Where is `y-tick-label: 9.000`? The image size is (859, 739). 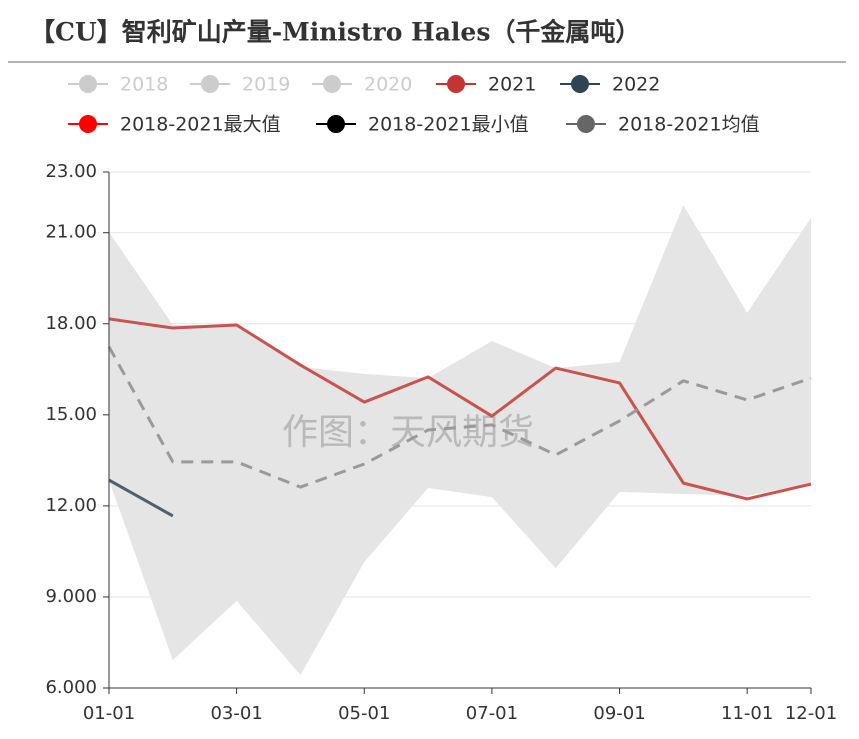 y-tick-label: 9.000 is located at coordinates (71, 596).